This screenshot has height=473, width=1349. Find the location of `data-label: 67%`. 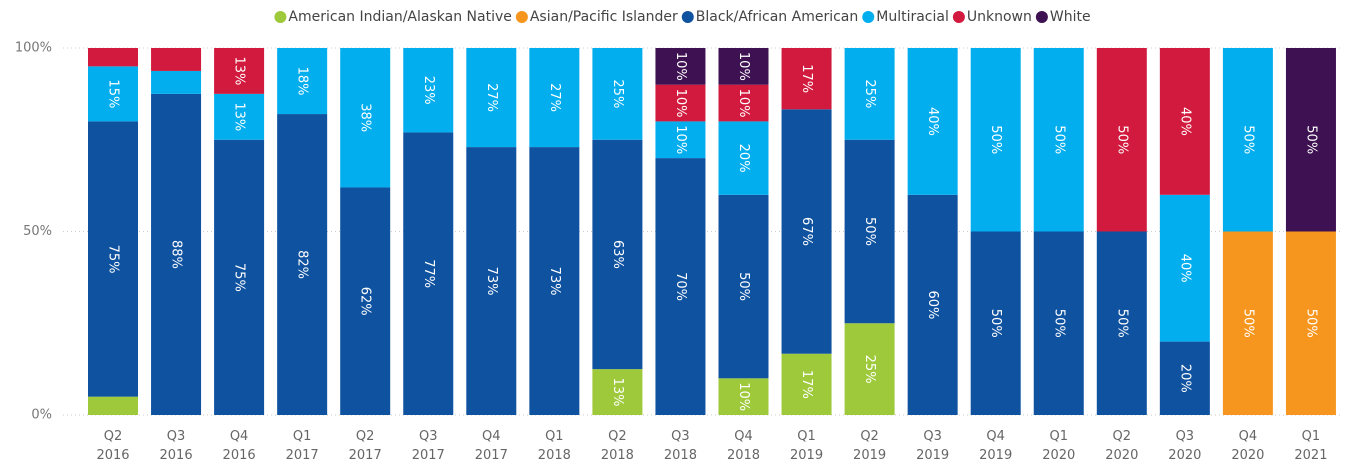

data-label: 67% is located at coordinates (806, 231).